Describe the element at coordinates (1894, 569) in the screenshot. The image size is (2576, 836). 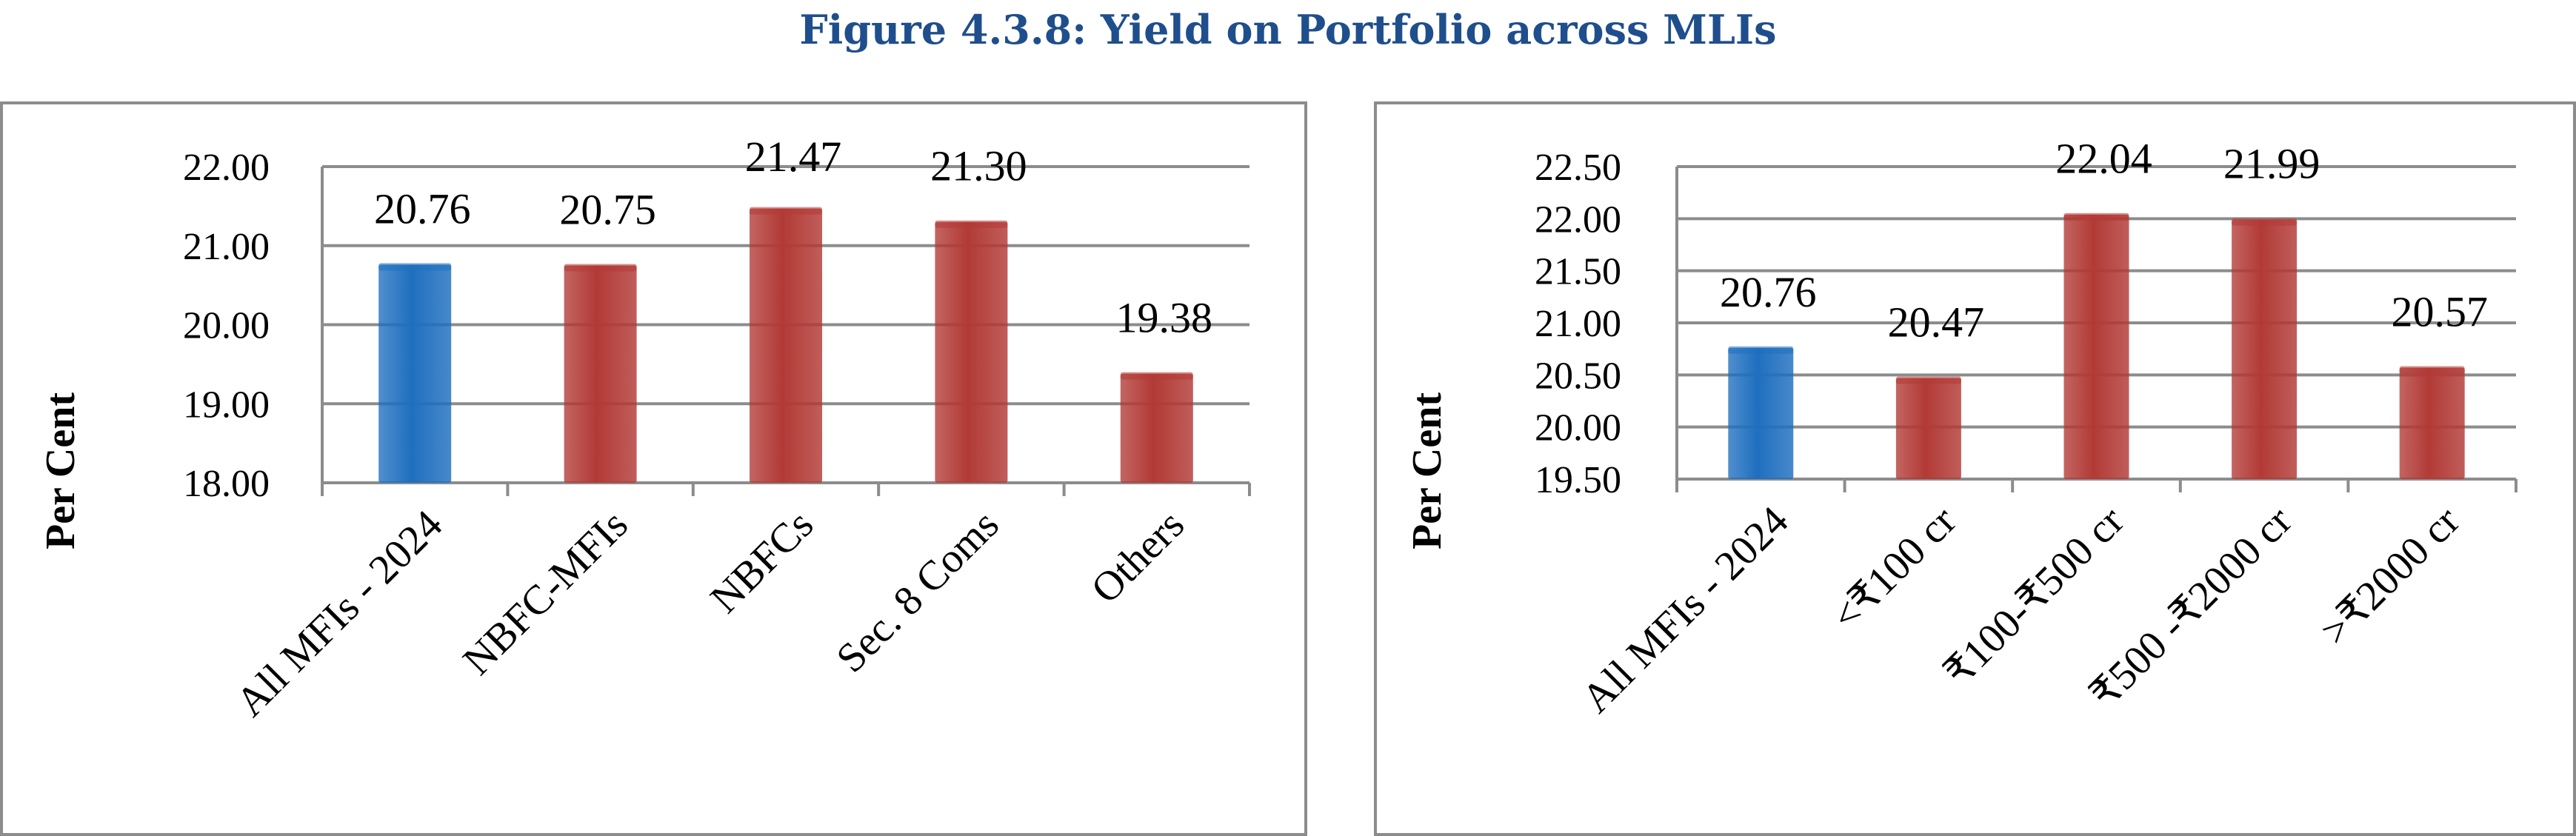
I see `category-label: <₹100 cr` at that location.